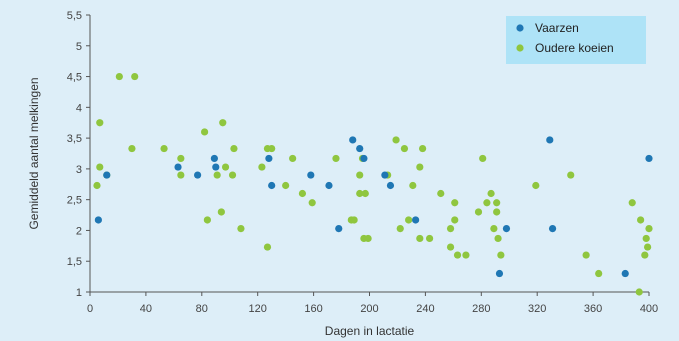 Image resolution: width=679 pixels, height=341 pixels. What do you see at coordinates (79, 170) in the screenshot?
I see `y-tick-label: 3` at bounding box center [79, 170].